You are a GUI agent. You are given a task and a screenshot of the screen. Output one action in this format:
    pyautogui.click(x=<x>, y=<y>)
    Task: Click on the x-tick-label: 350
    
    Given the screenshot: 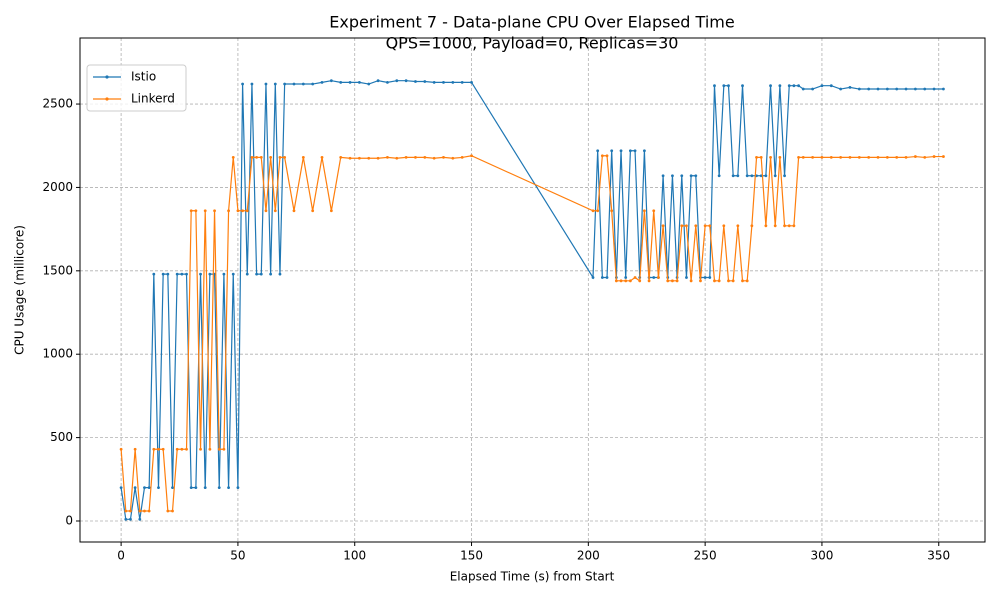 What is the action you would take?
    pyautogui.click(x=938, y=556)
    